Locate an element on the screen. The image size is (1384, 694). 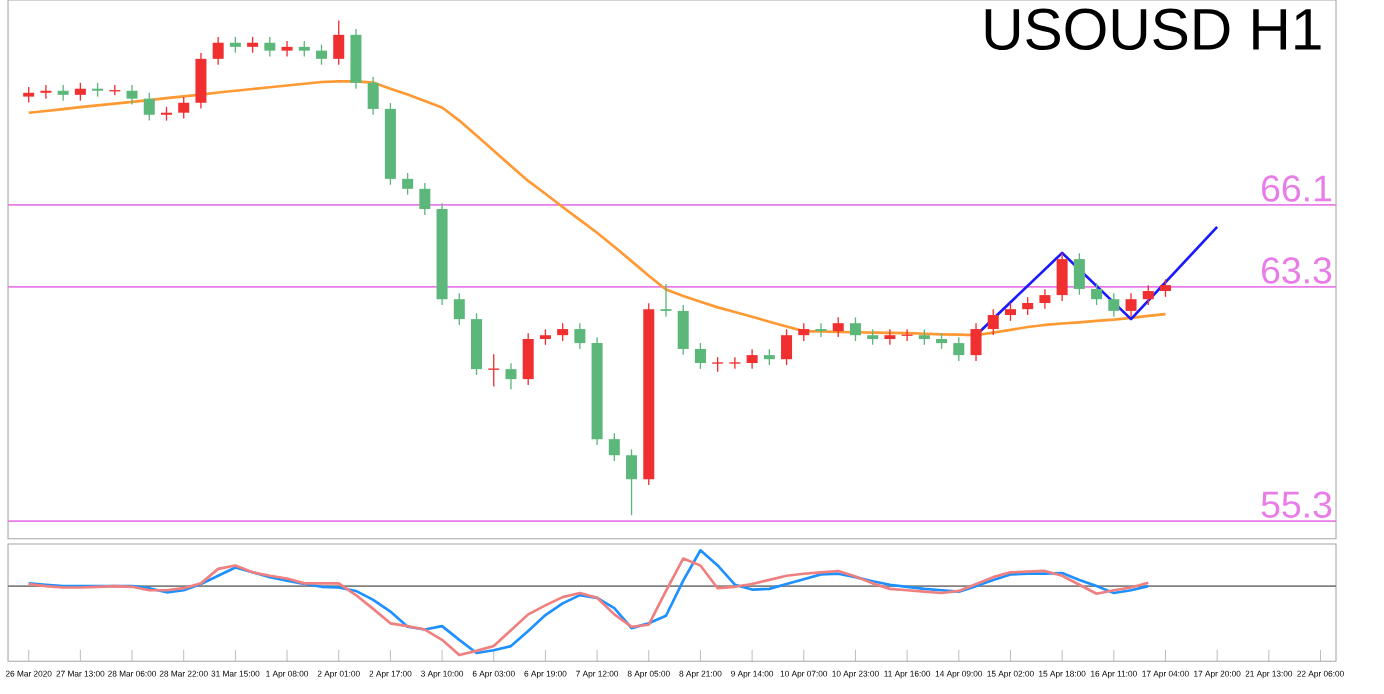
ref-line-label: 63.3 is located at coordinates (1297, 271).